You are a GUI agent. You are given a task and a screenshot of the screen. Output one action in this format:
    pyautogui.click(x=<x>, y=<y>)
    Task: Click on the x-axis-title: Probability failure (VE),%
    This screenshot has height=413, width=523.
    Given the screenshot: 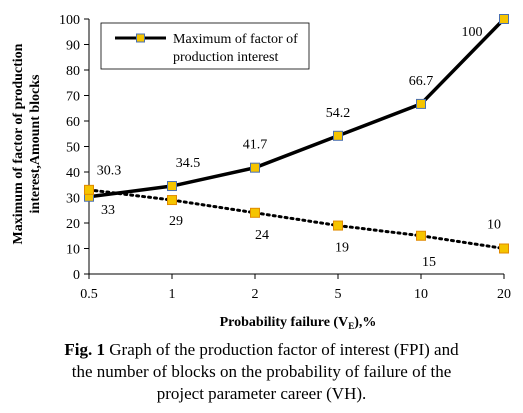 What is the action you would take?
    pyautogui.click(x=298, y=323)
    